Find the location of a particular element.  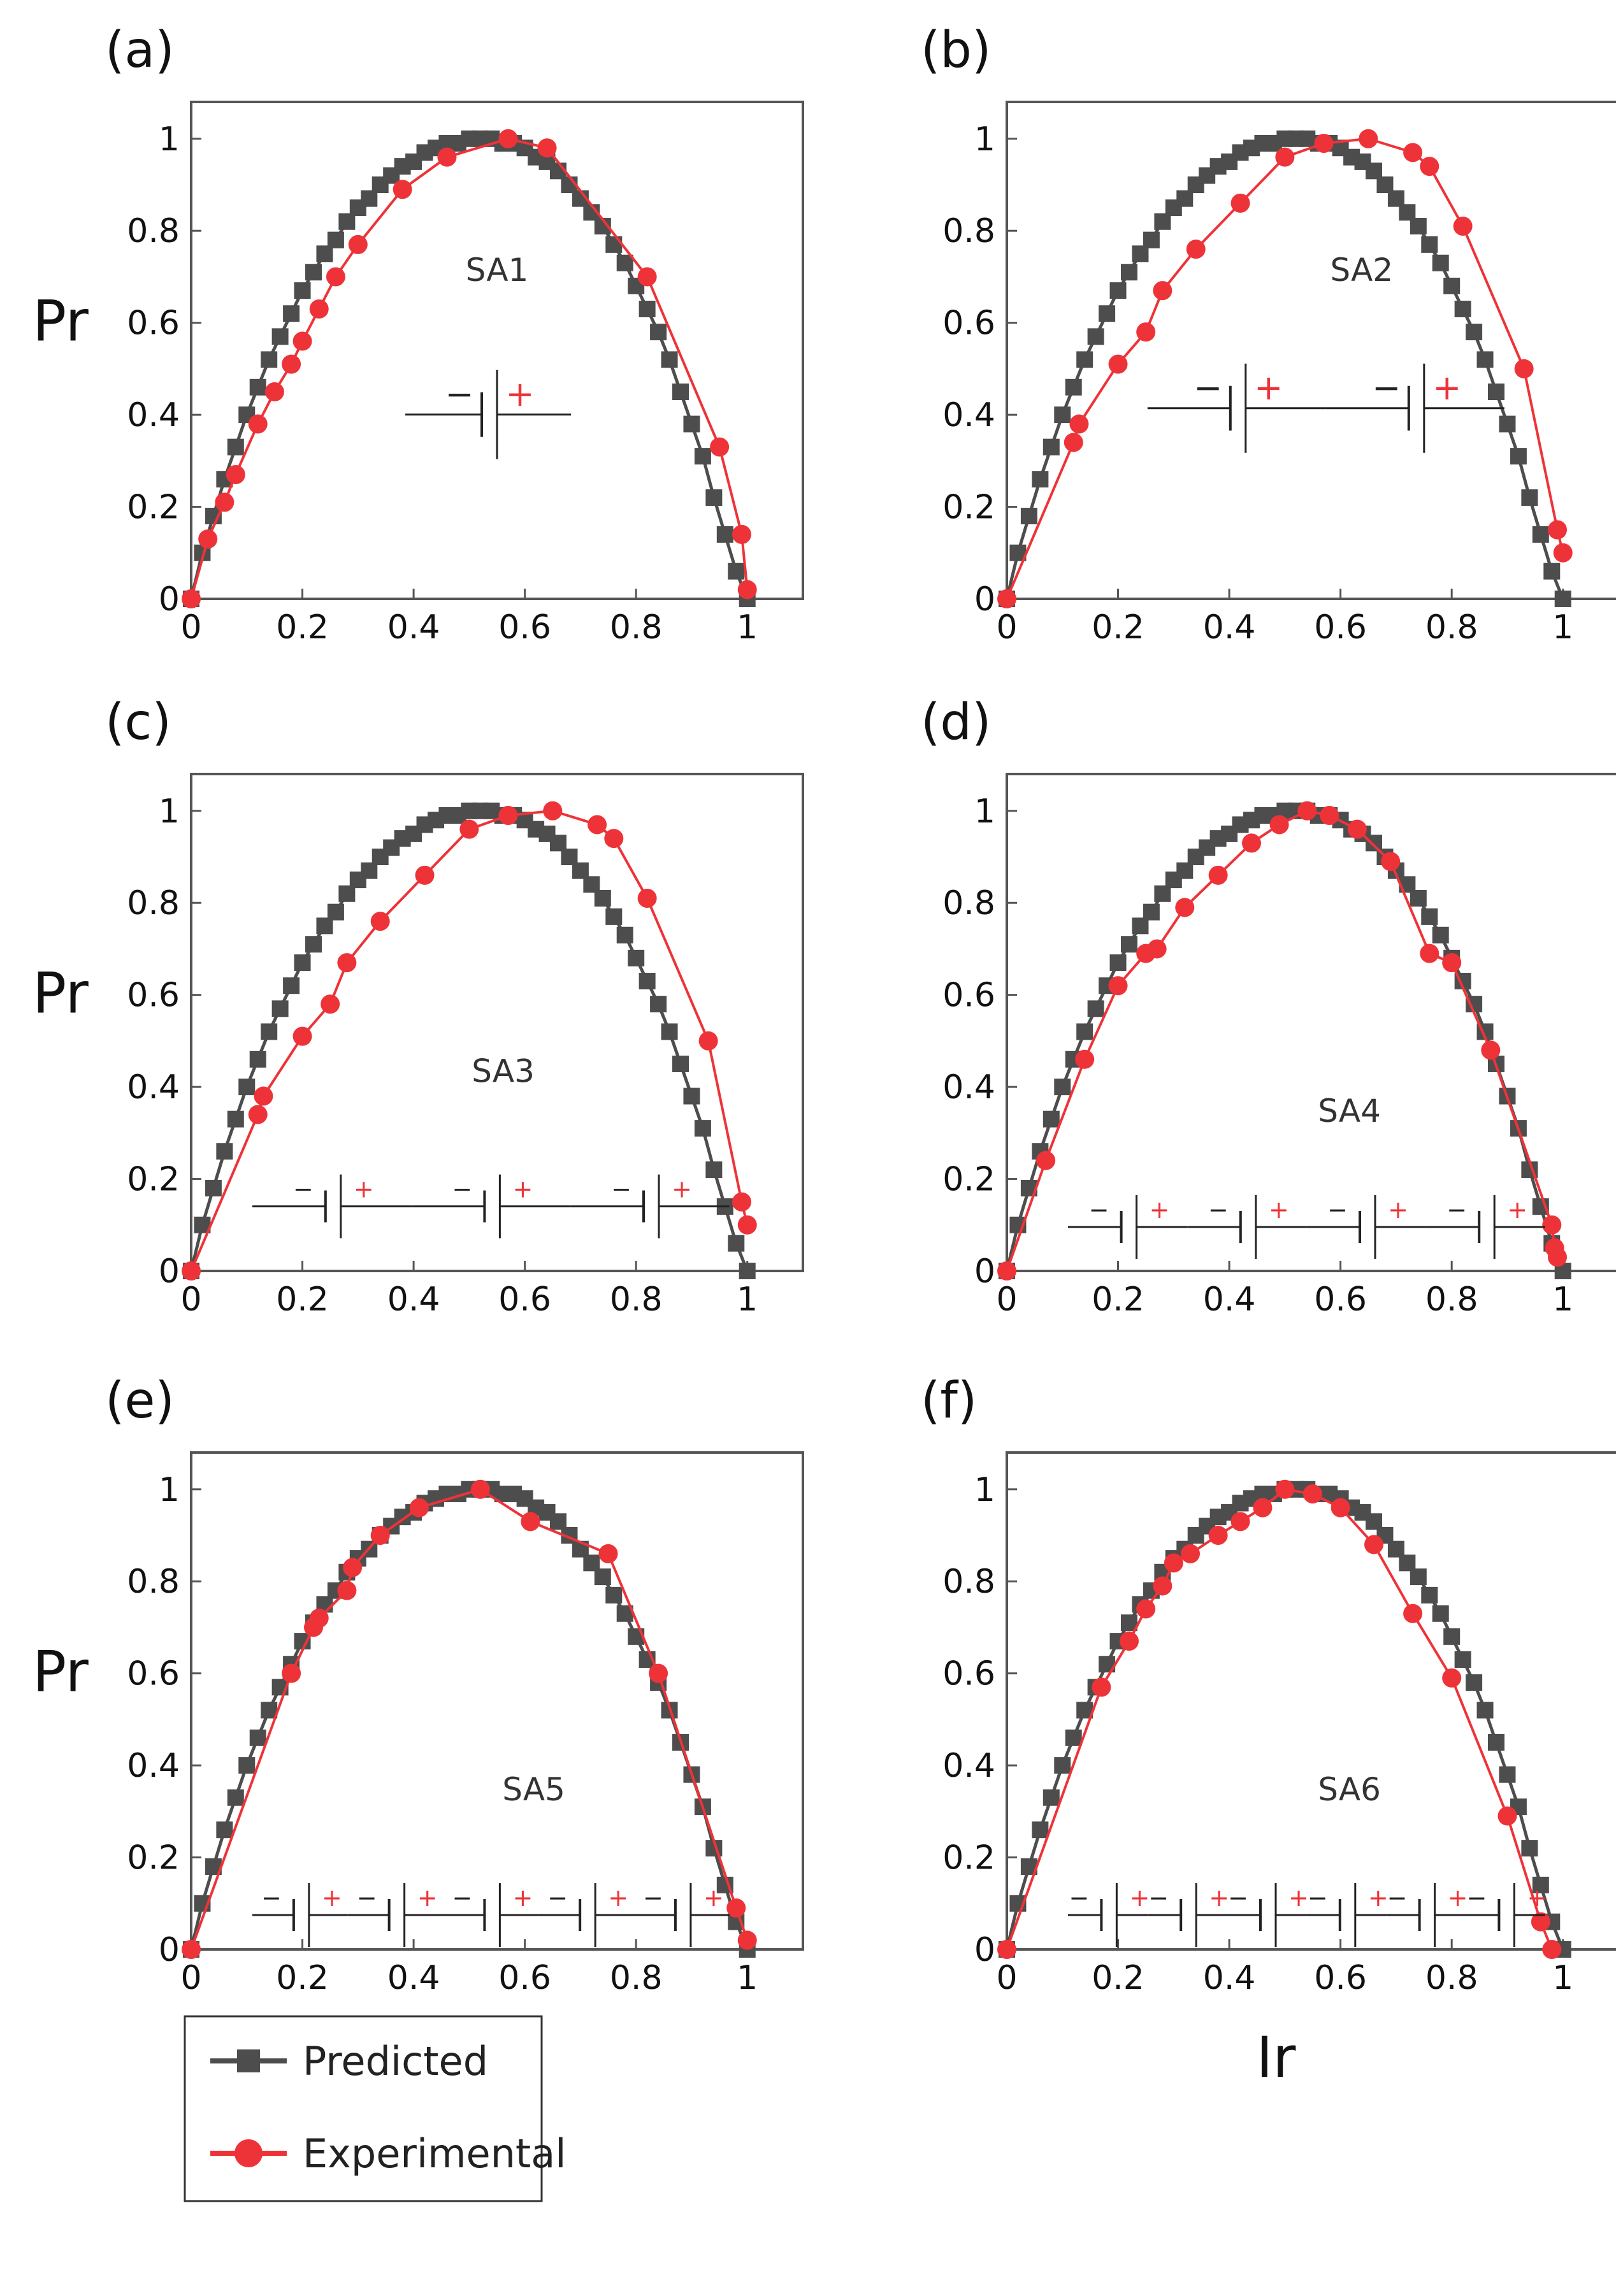

series-line-predicted is located at coordinates (469, 368).